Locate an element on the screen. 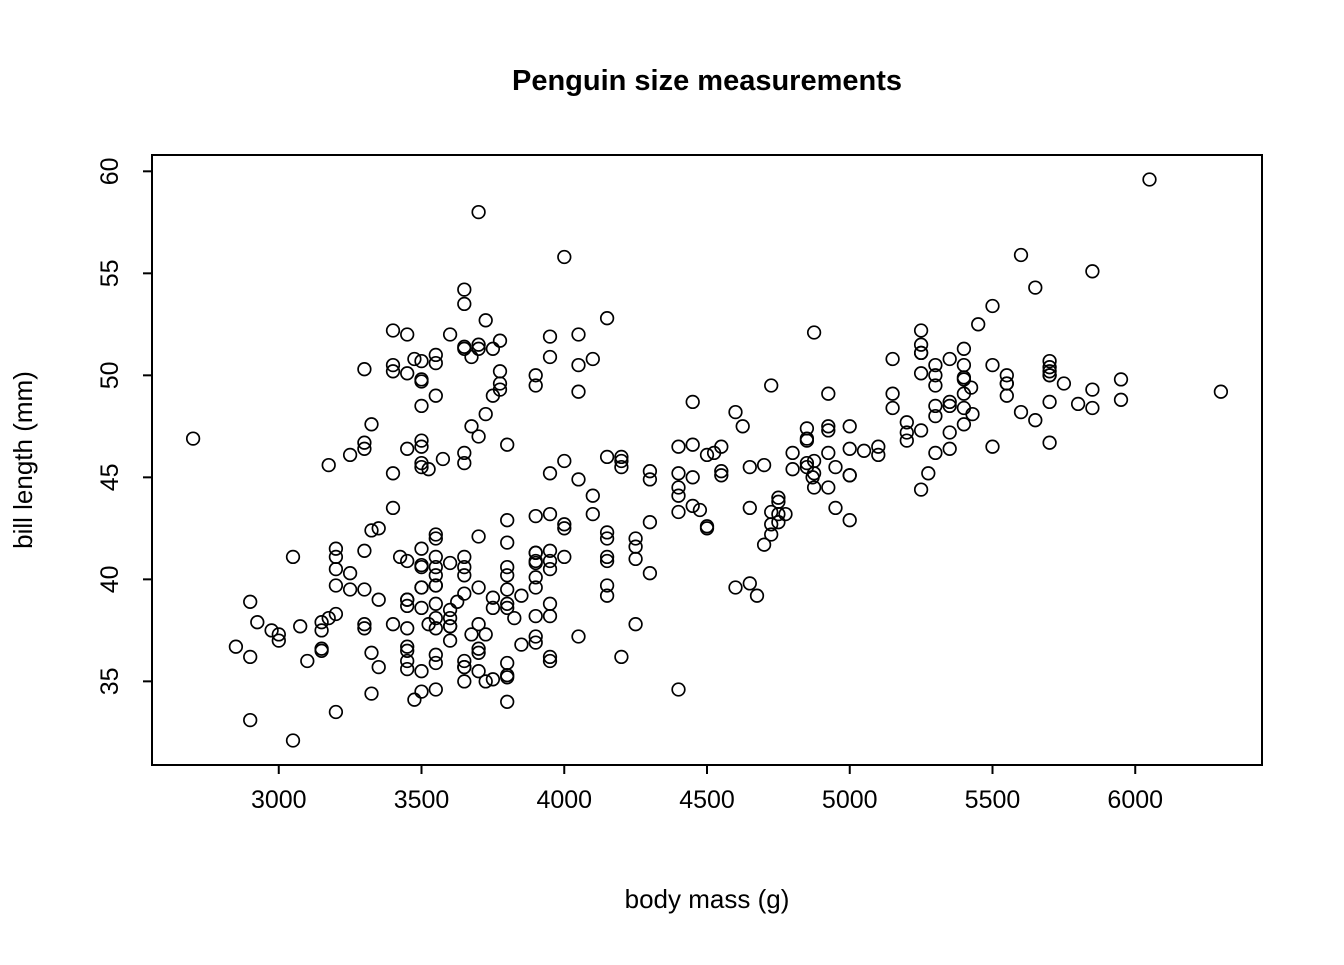  x-tick-label: 4000 is located at coordinates (564, 800).